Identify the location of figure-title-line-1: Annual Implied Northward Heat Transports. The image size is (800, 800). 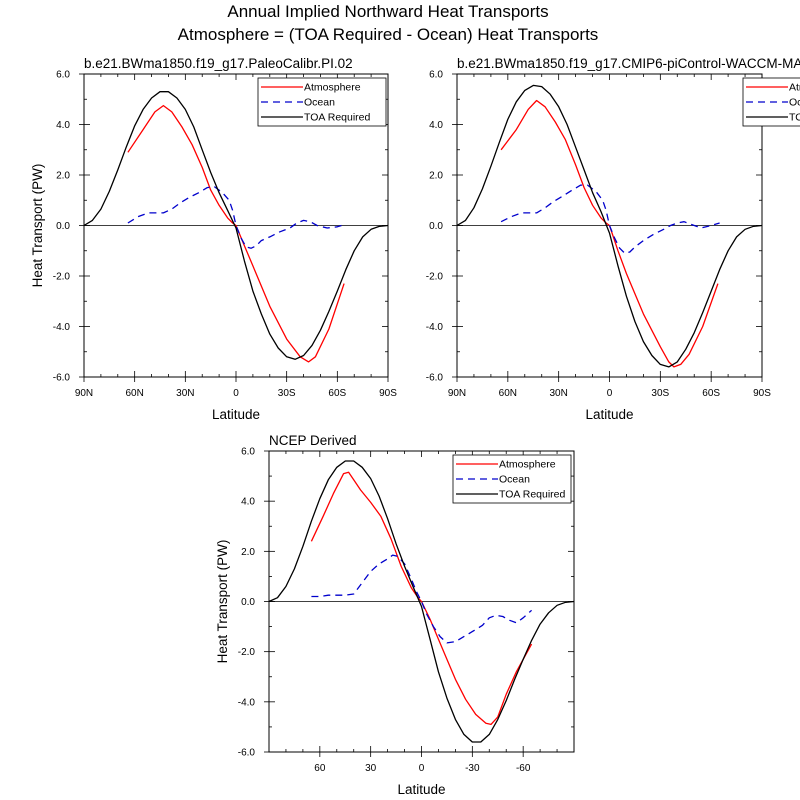
(387, 11).